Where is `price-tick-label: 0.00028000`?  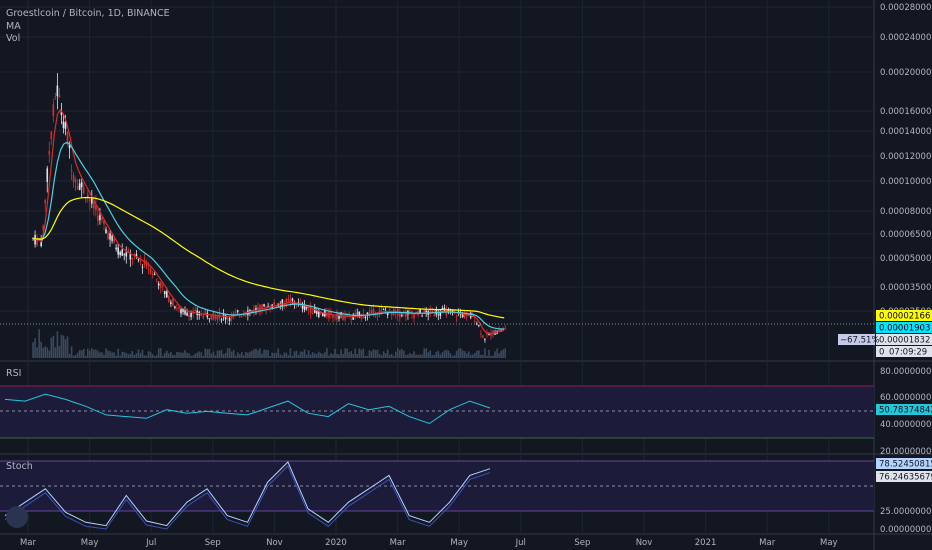
price-tick-label: 0.00028000 is located at coordinates (905, 8).